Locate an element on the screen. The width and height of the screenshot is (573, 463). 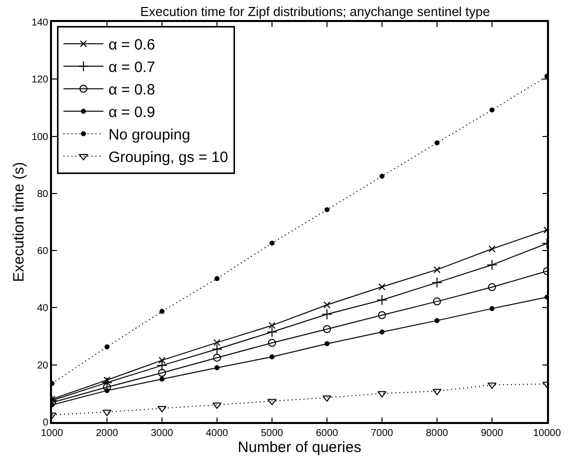
x-tick-label: 6000 is located at coordinates (327, 433).